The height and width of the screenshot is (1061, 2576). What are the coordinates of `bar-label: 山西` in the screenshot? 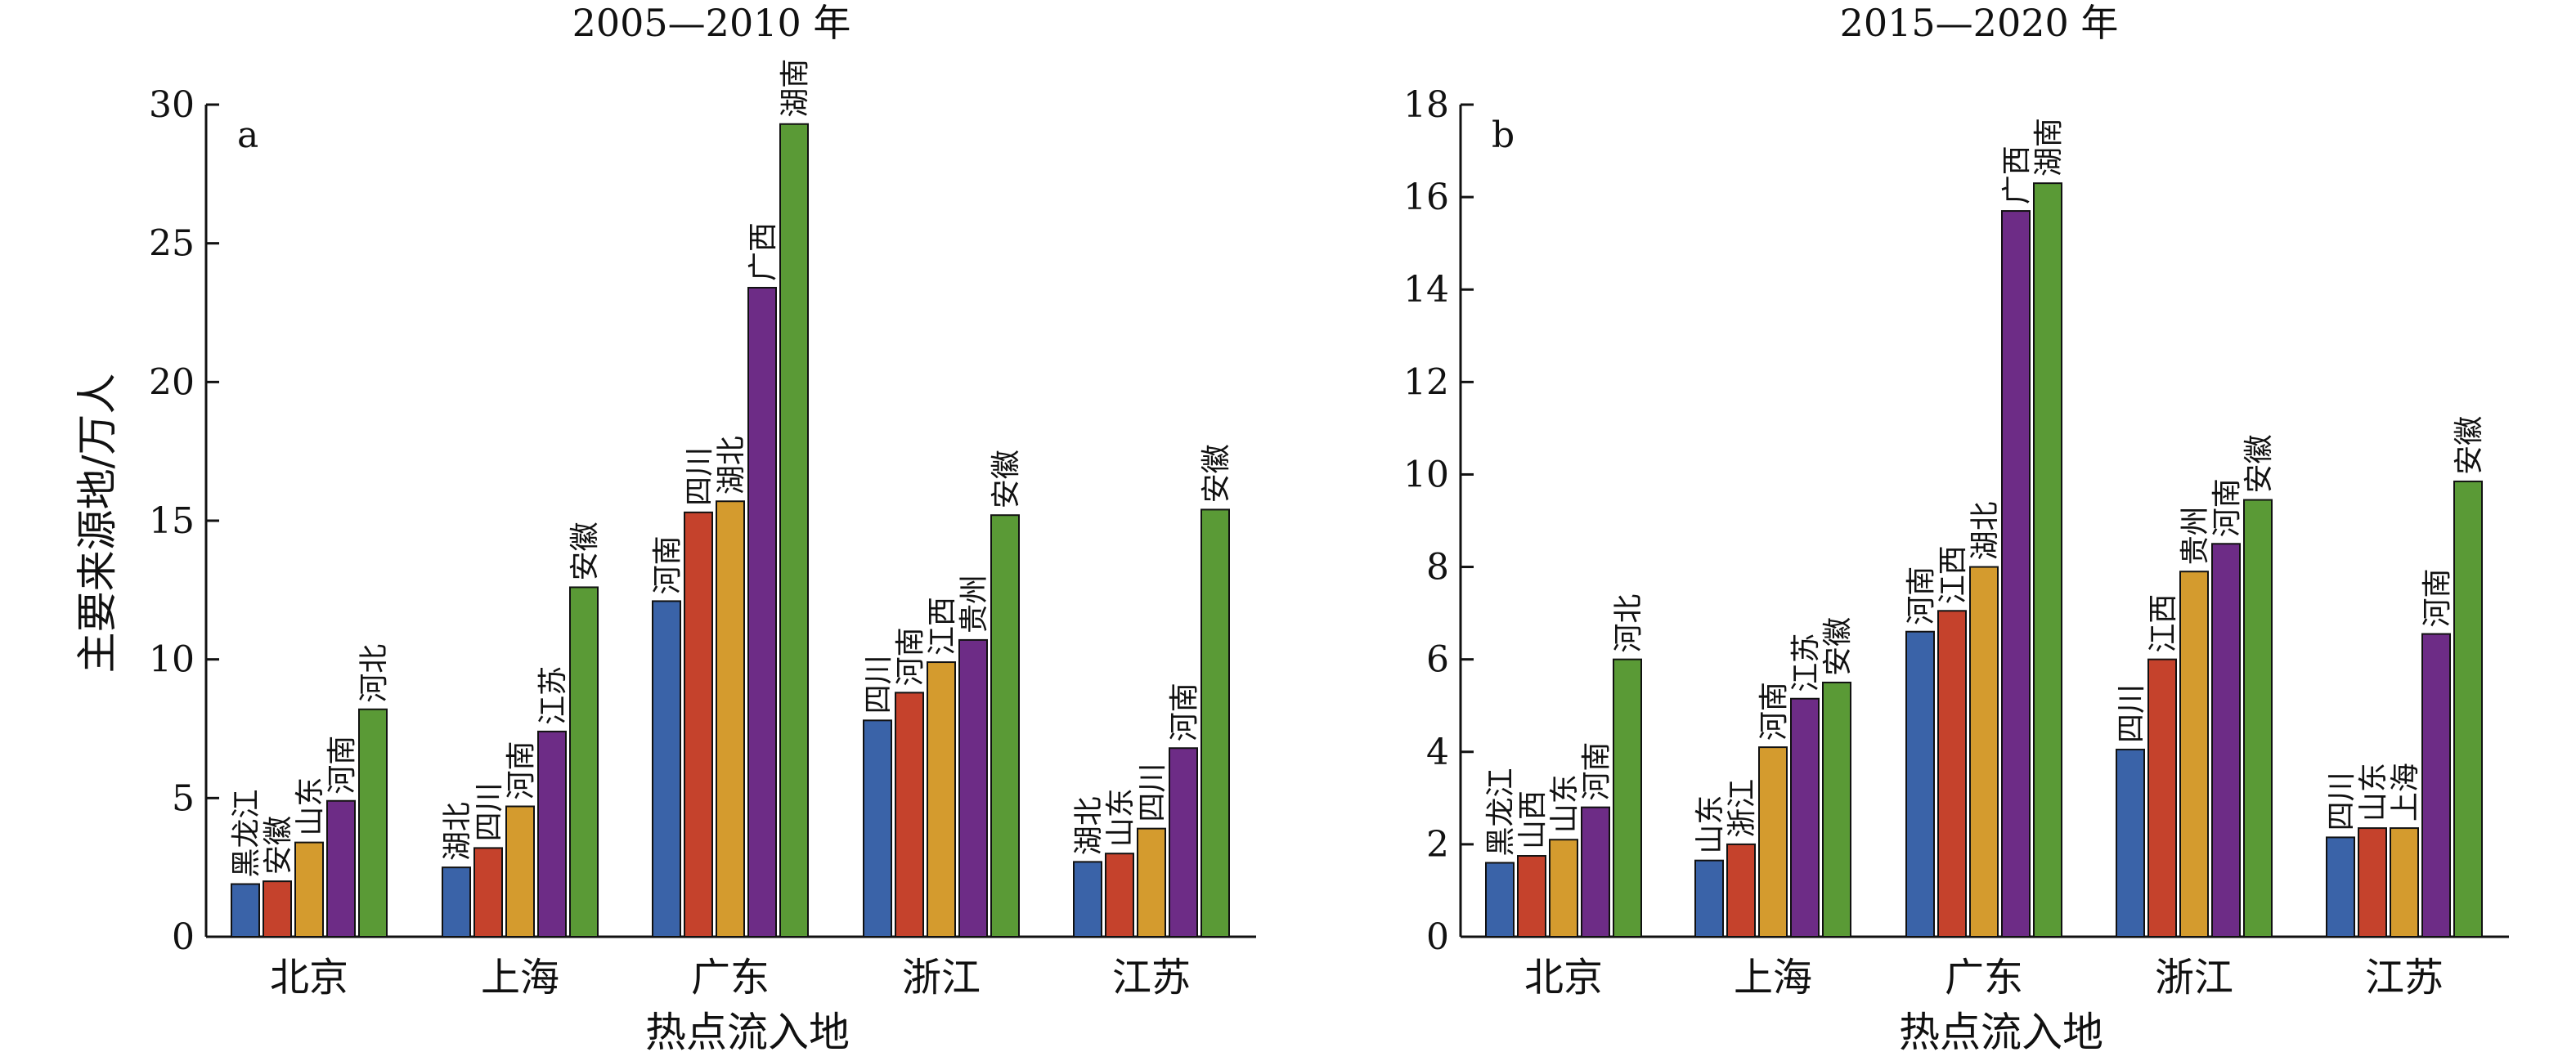 It's located at (1533, 819).